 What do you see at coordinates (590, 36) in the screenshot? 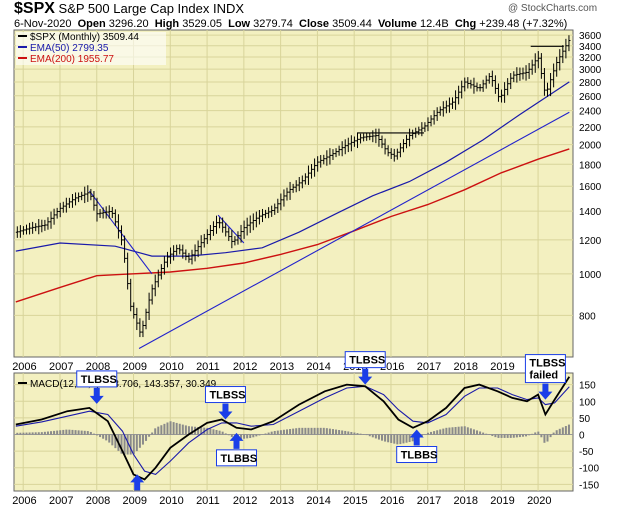
I see `price-y-tick-label: 3600` at bounding box center [590, 36].